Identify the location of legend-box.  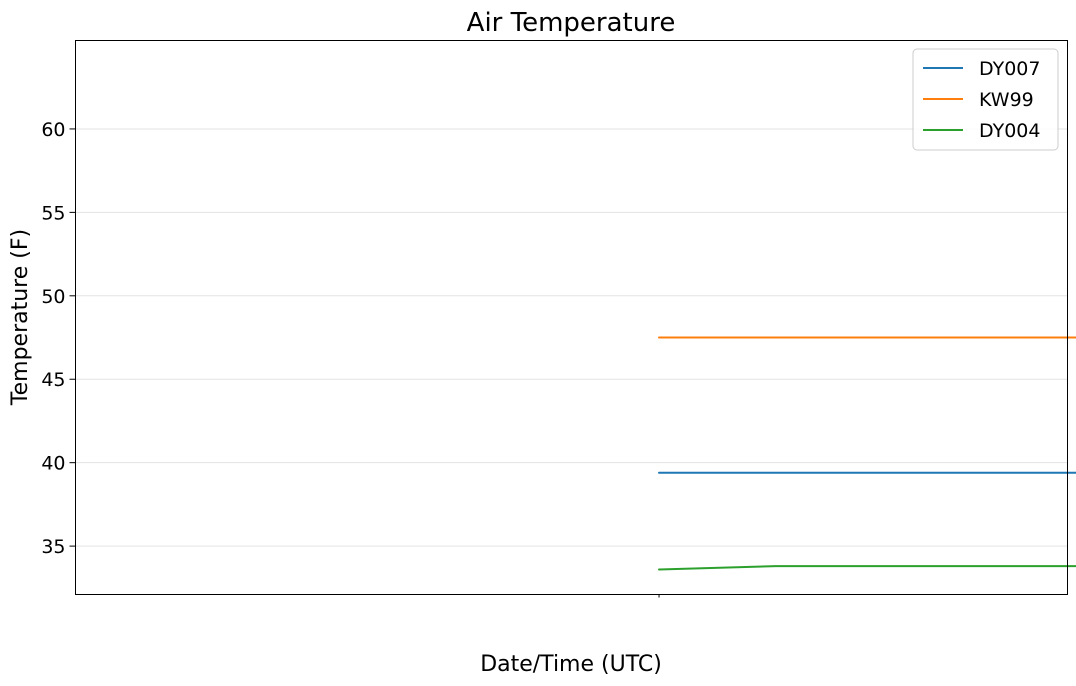
(985, 99).